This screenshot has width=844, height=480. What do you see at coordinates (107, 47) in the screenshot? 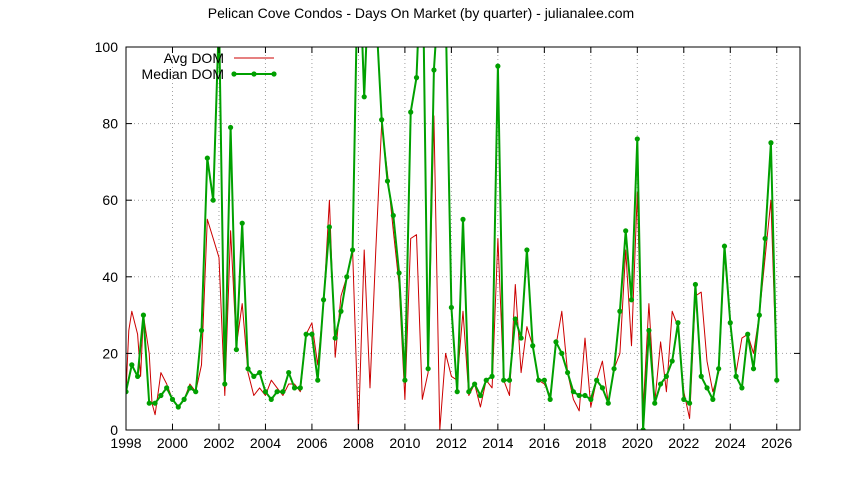
I see `y-tick-label: 100` at bounding box center [107, 47].